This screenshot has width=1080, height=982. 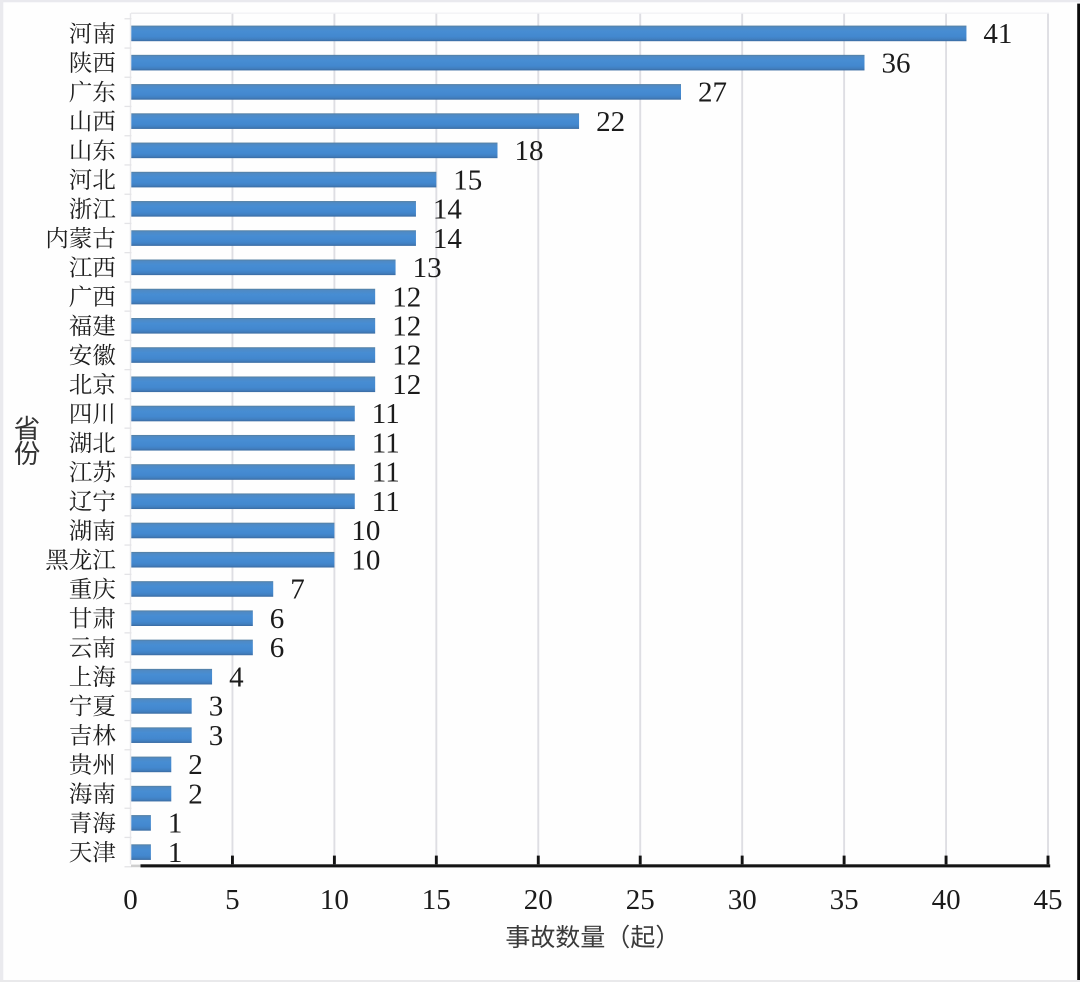 What do you see at coordinates (997, 34) in the screenshot?
I see `svg-text: 41` at bounding box center [997, 34].